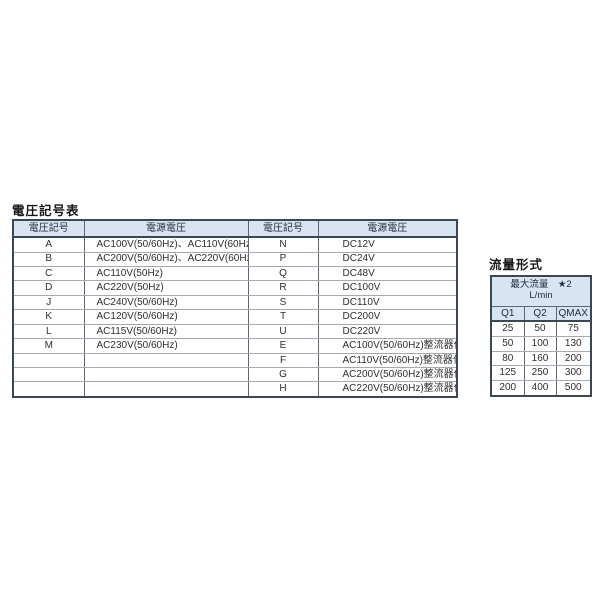 Image resolution: width=600 pixels, height=600 pixels. Describe the element at coordinates (46, 211) in the screenshot. I see `voltage-table-title: 電圧記号表` at that location.